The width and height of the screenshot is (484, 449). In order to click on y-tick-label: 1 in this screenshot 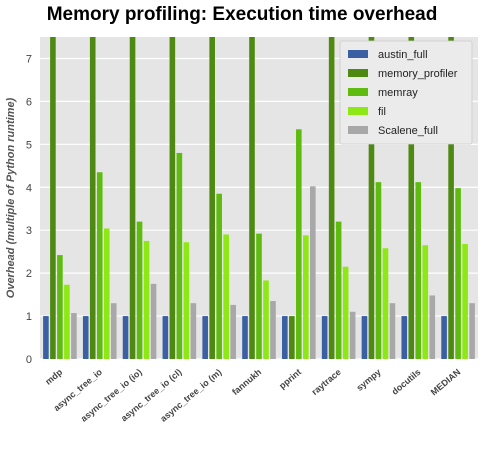, I will do `click(29, 317)`.